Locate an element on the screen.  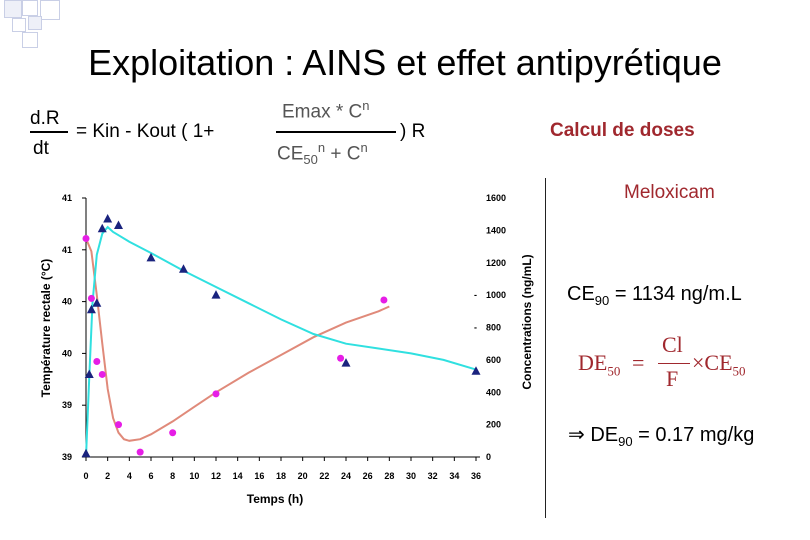
sidebar-divider is located at coordinates (545, 348).